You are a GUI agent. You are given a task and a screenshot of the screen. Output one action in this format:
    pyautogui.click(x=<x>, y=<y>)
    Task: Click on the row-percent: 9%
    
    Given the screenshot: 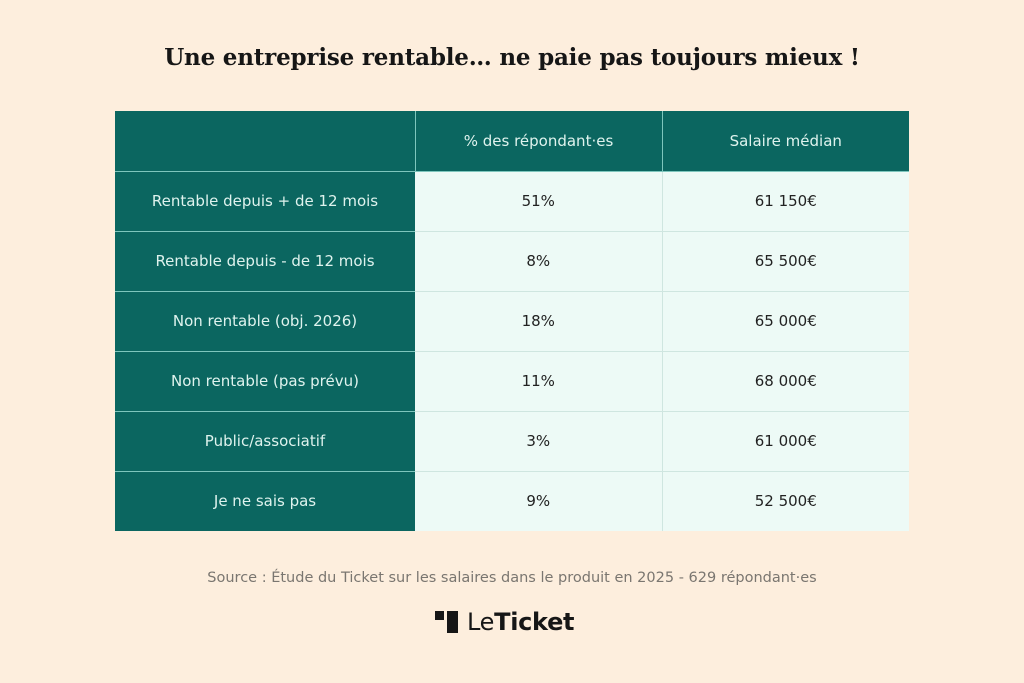 What is the action you would take?
    pyautogui.click(x=539, y=501)
    